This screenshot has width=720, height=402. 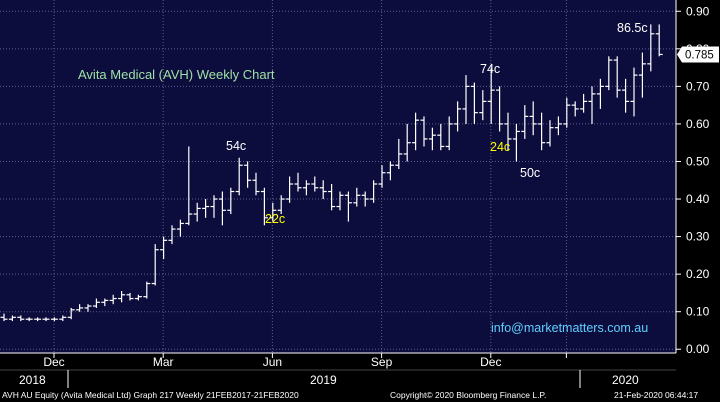 I want to click on annotation-54c: 54c, so click(x=236, y=146).